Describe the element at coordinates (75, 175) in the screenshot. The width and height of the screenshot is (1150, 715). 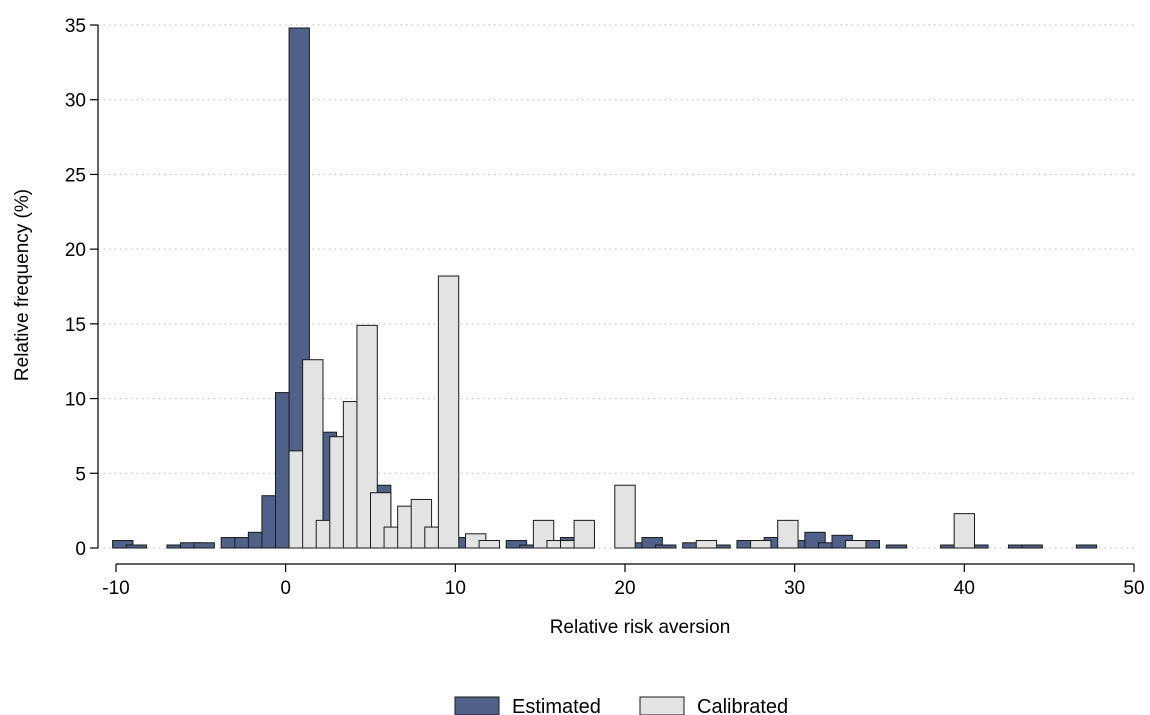
I see `y-tick-label: 25` at that location.